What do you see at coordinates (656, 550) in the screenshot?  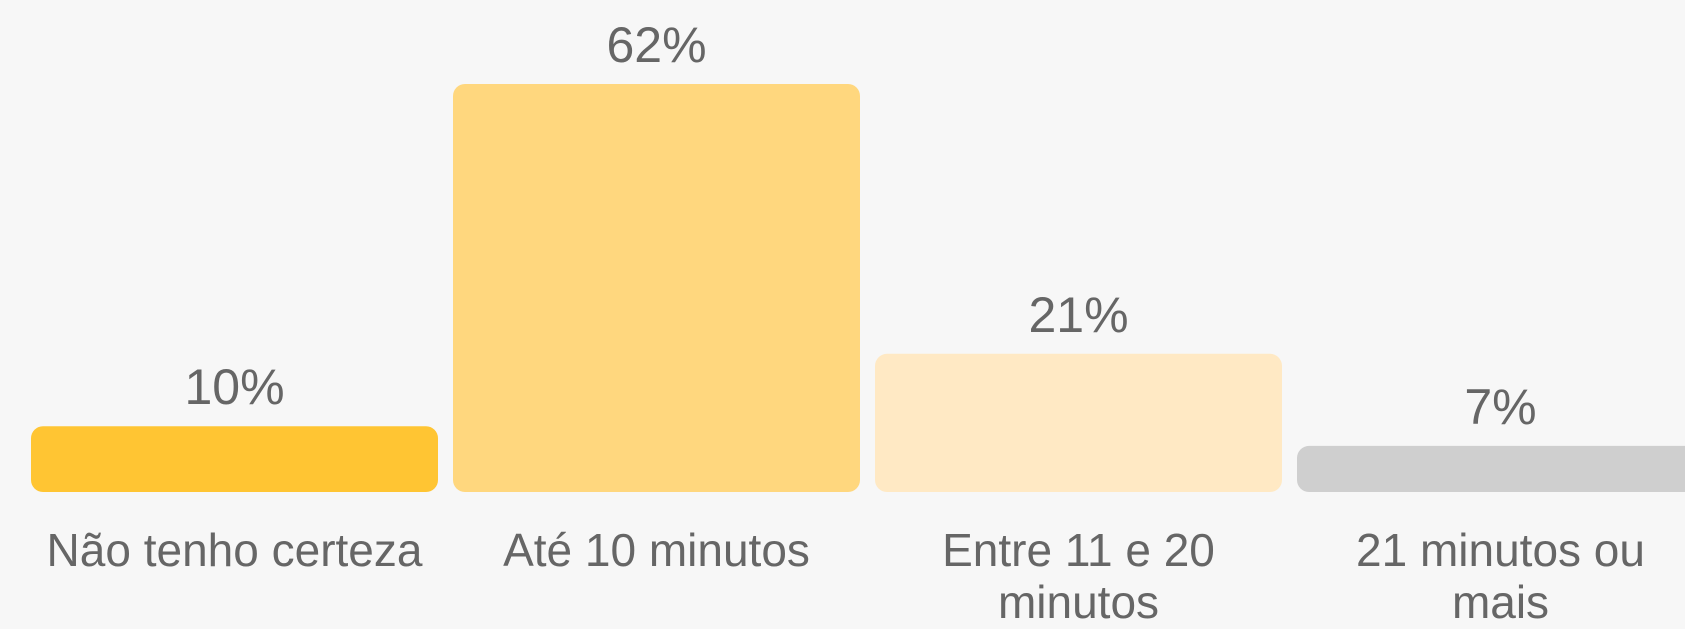 I see `category-label: Até 10 minutos` at bounding box center [656, 550].